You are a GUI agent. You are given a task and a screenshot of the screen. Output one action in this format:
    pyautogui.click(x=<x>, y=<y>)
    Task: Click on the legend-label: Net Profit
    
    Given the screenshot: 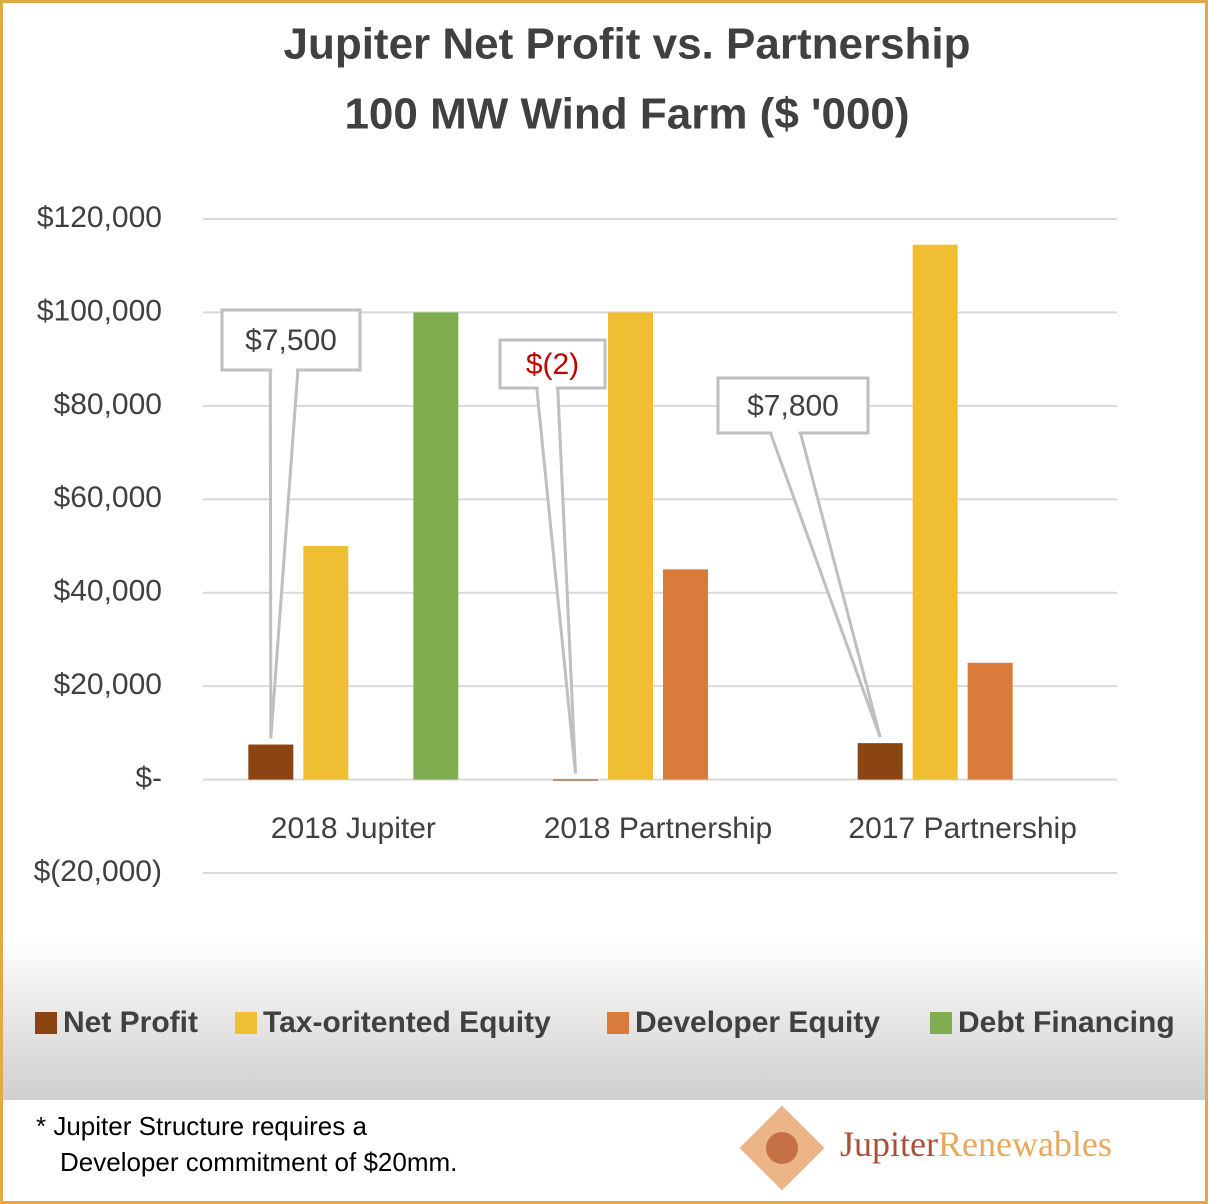 What is the action you would take?
    pyautogui.click(x=130, y=1022)
    